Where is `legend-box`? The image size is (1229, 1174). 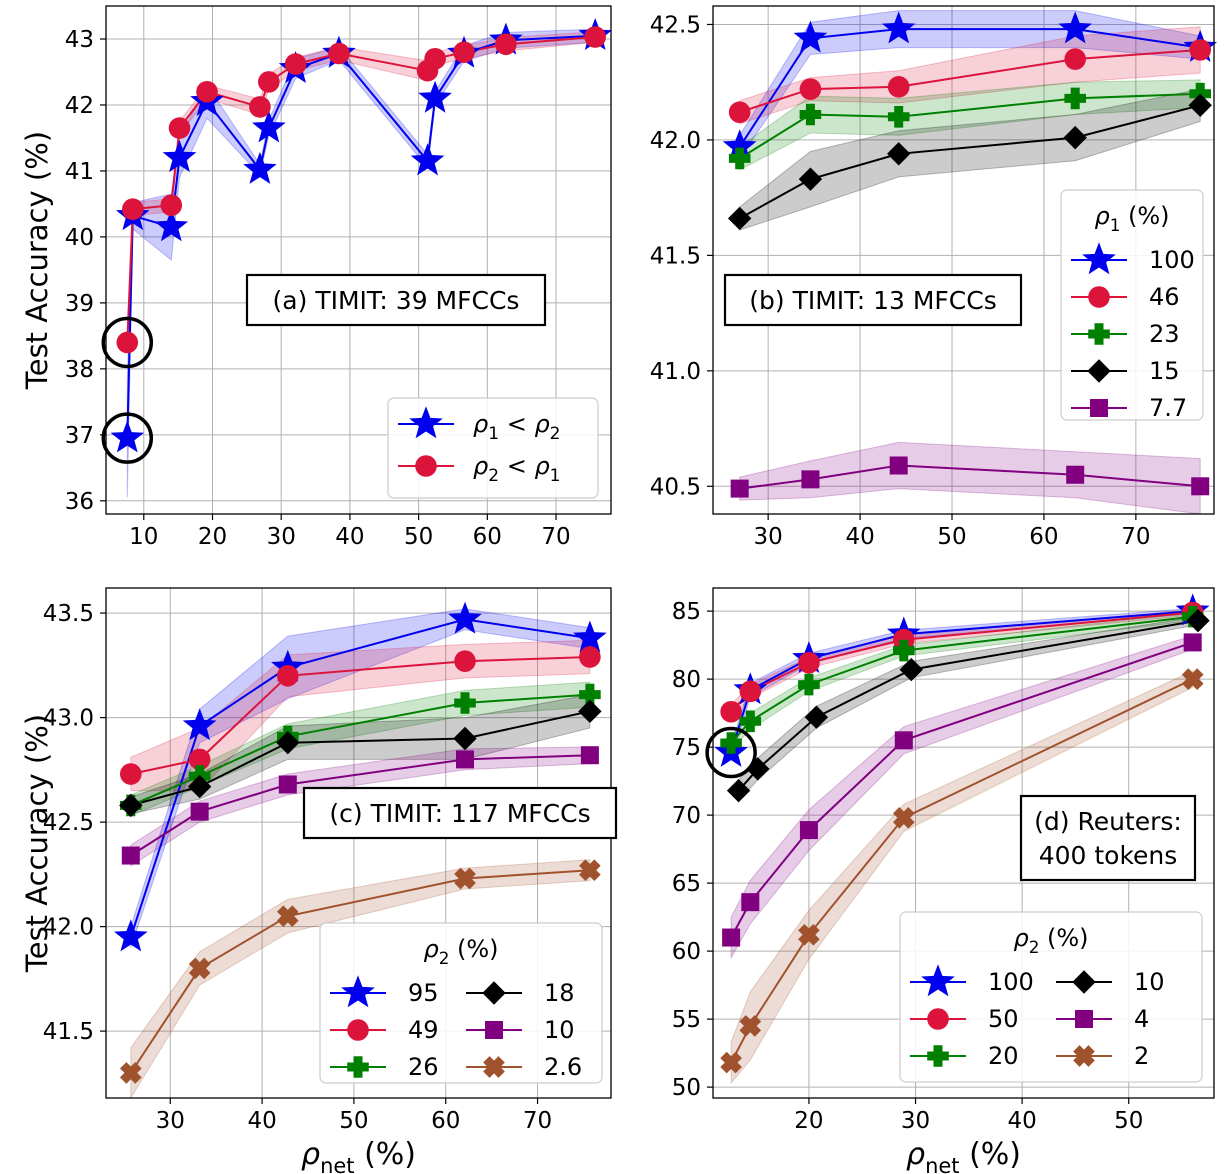 legend-box is located at coordinates (1051, 997).